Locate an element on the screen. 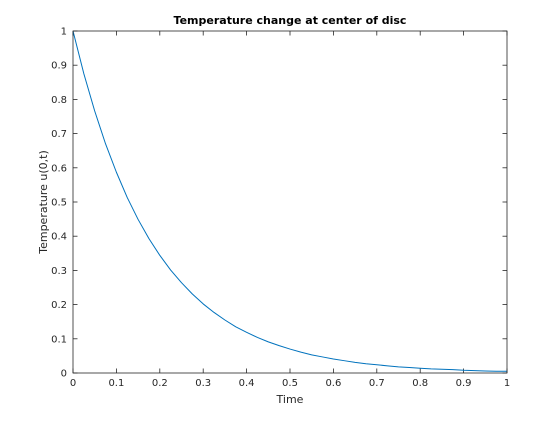 Image resolution: width=560 pixels, height=425 pixels. y-tick-label: 0.8 is located at coordinates (59, 100).